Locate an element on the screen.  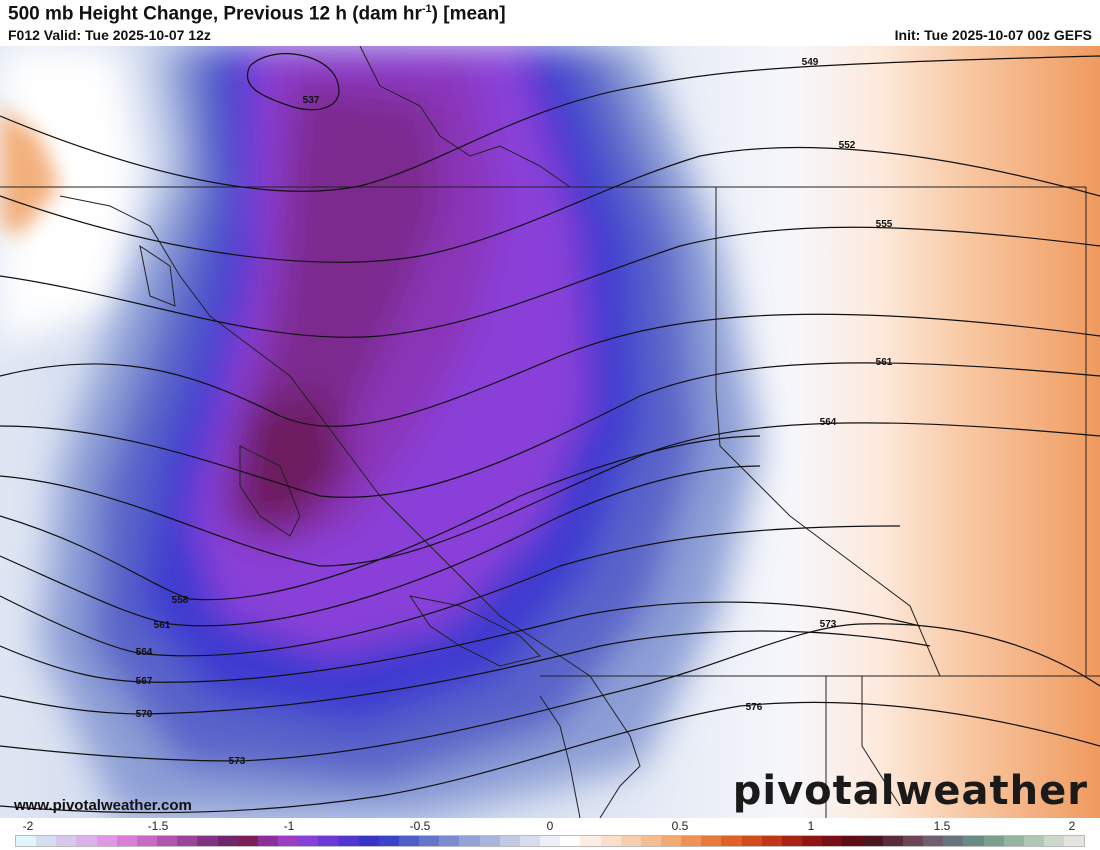
shading-positive-nw-core is located at coordinates (30, 171).